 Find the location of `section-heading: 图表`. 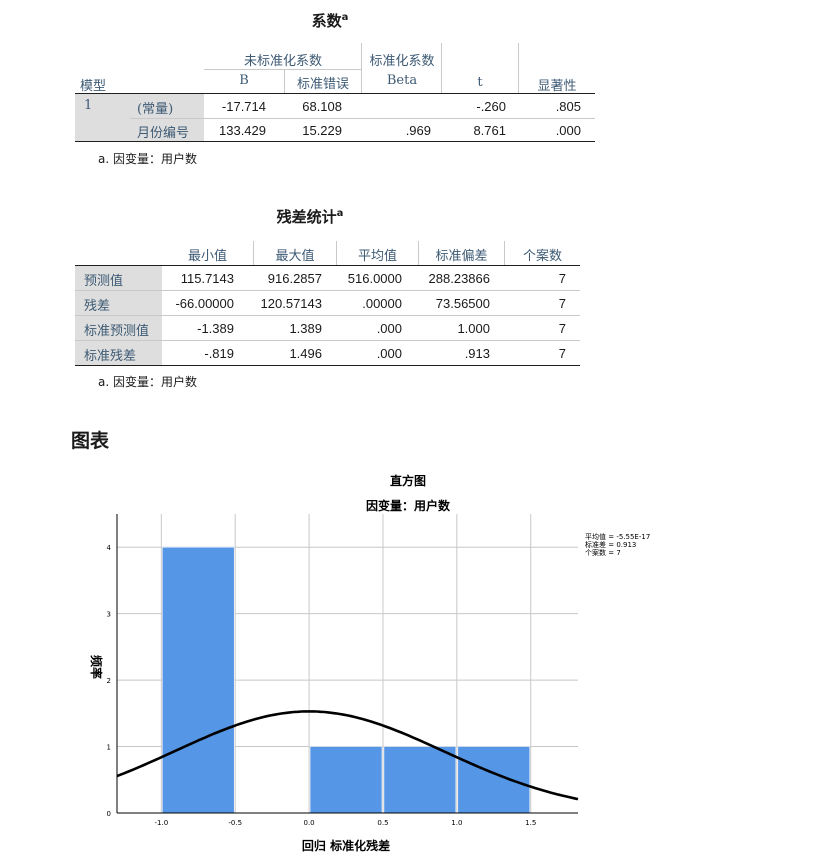

section-heading: 图表 is located at coordinates (90, 441).